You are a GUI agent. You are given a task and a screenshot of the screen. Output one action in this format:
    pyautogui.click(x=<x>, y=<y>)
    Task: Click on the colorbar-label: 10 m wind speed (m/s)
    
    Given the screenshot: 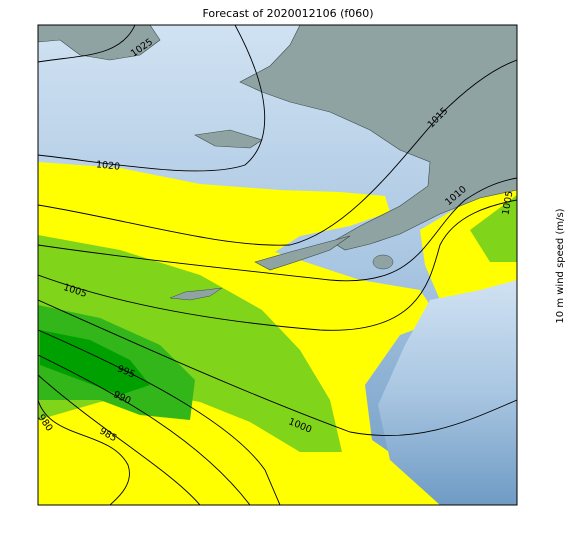 What is the action you would take?
    pyautogui.click(x=560, y=265)
    